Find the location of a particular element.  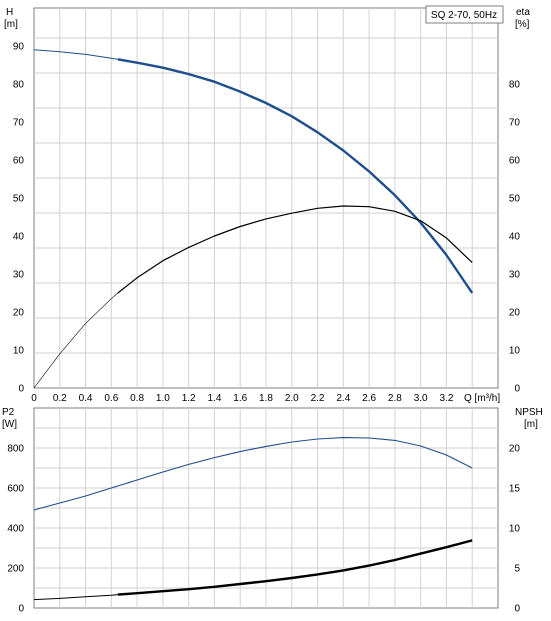

x-tick-label: 2.2 is located at coordinates (318, 398).